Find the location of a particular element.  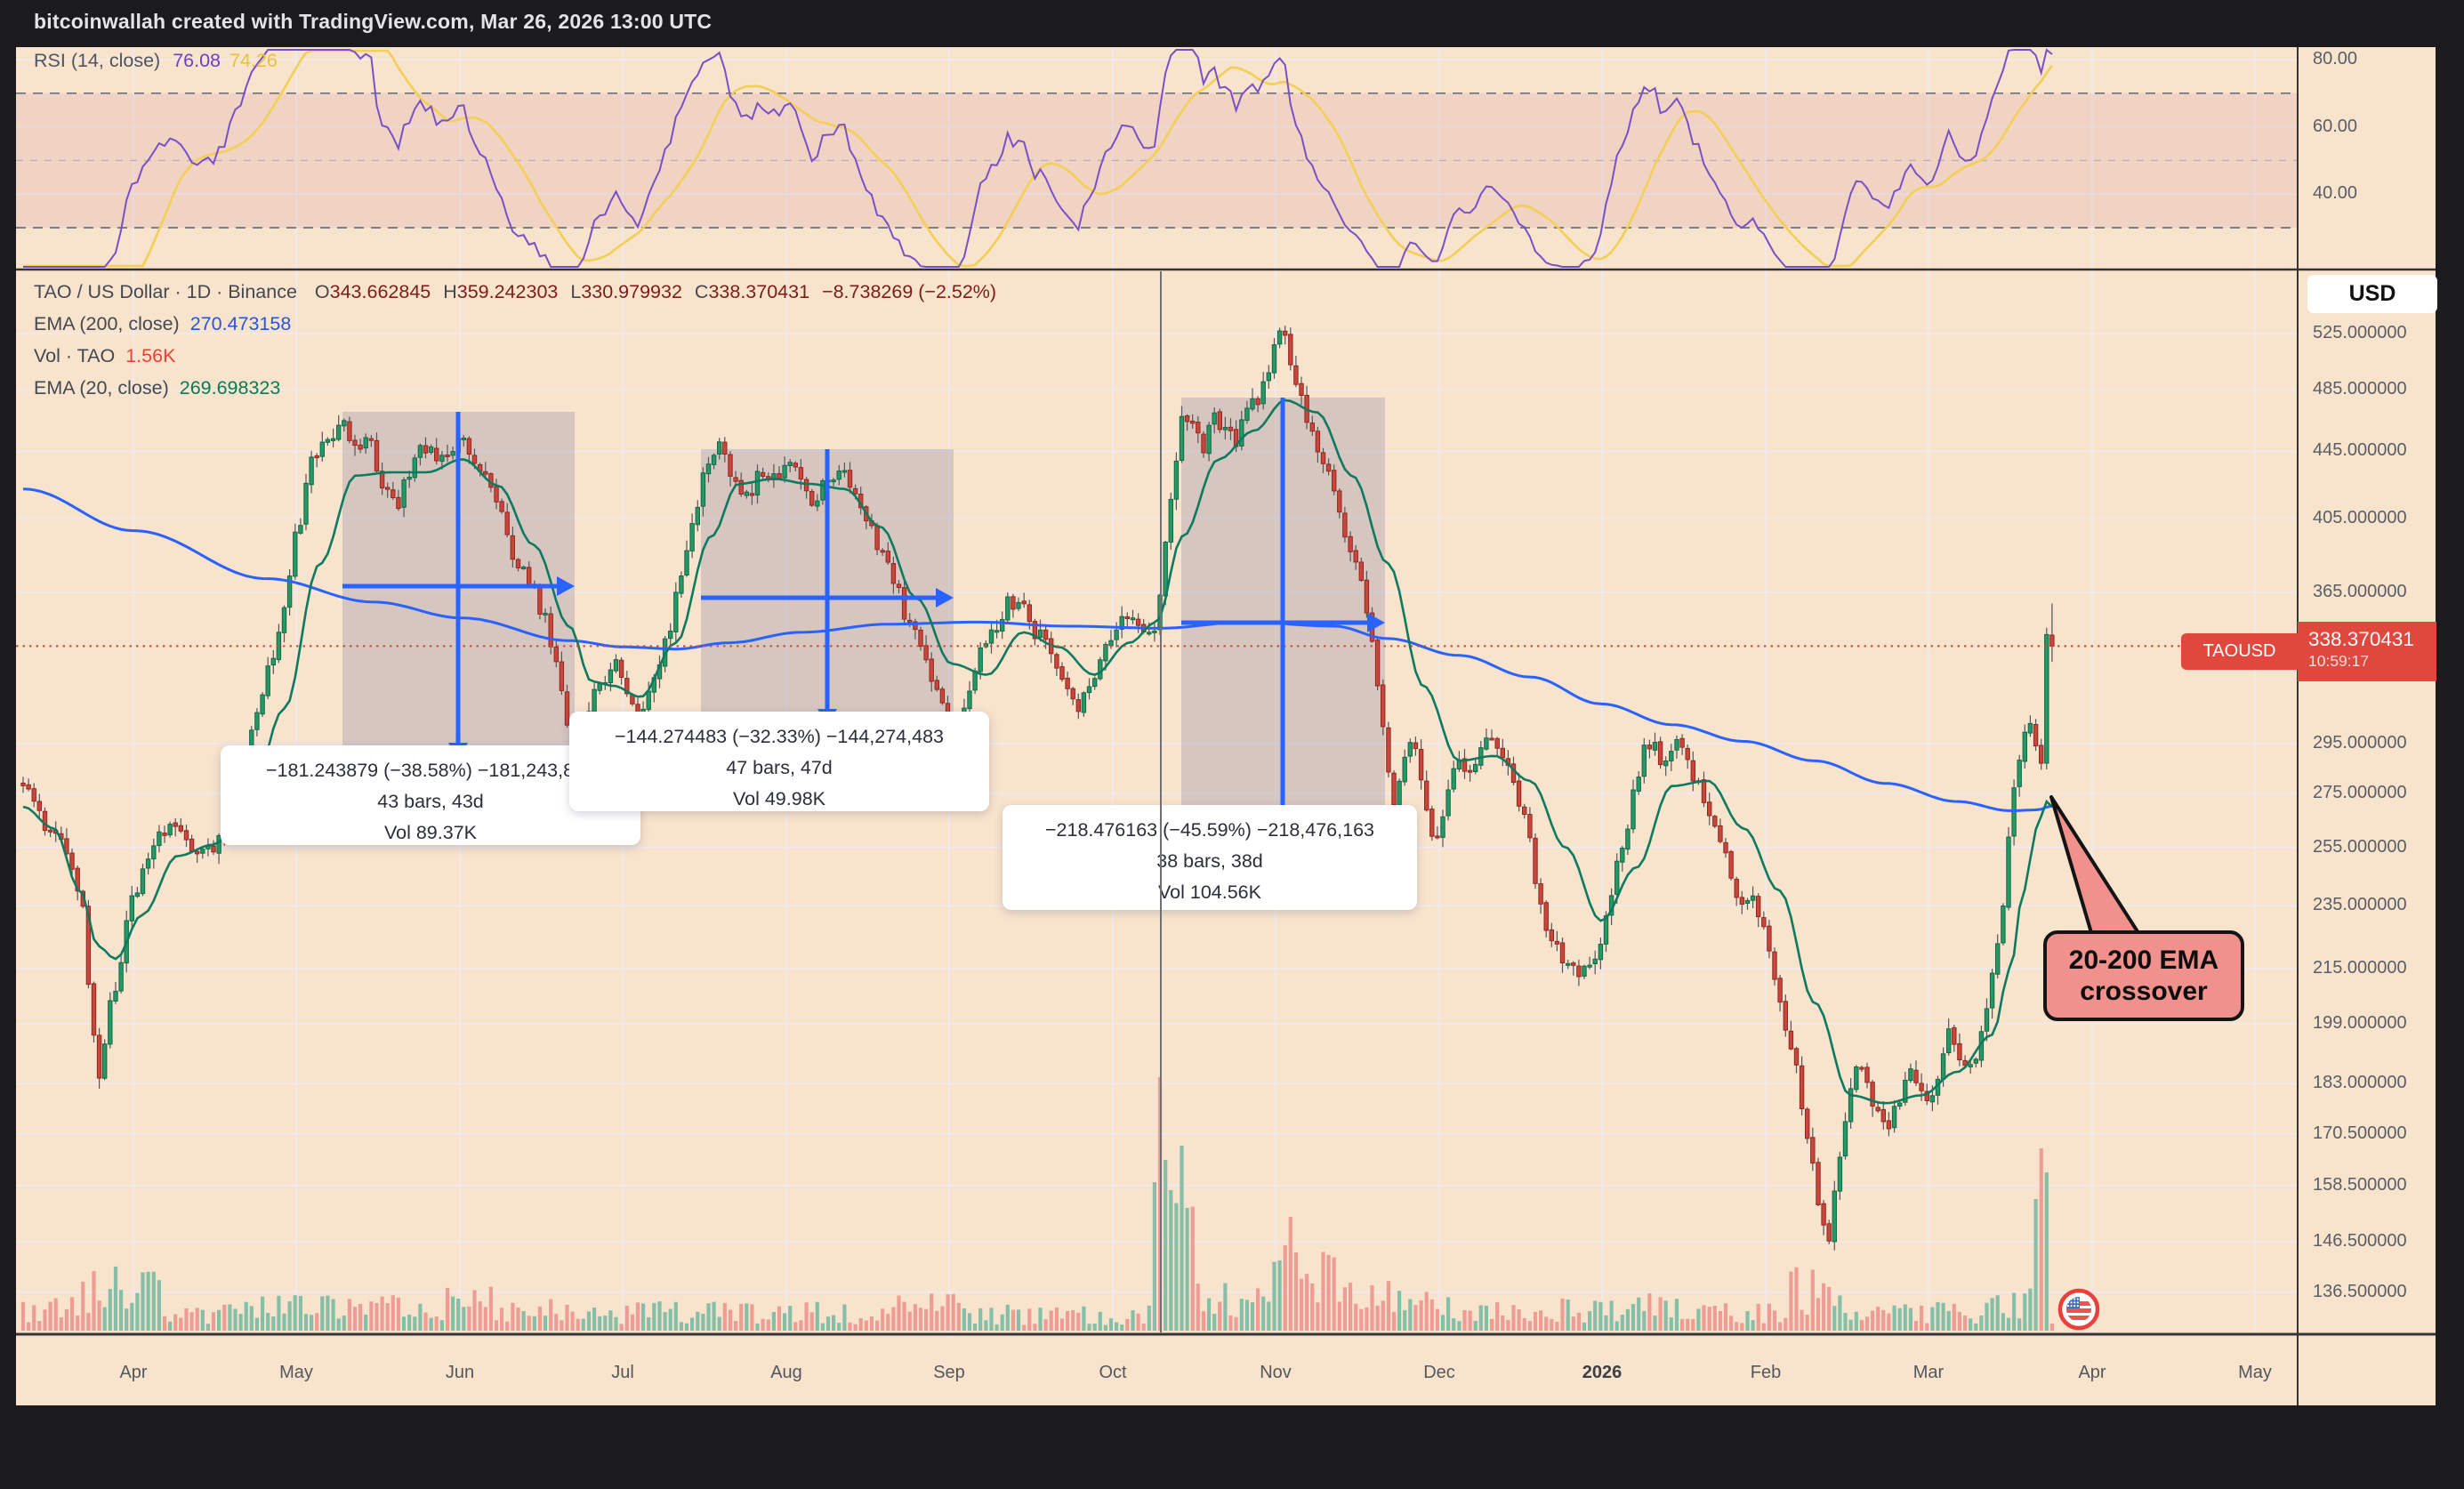

time-axis-label: Jul is located at coordinates (622, 1372).